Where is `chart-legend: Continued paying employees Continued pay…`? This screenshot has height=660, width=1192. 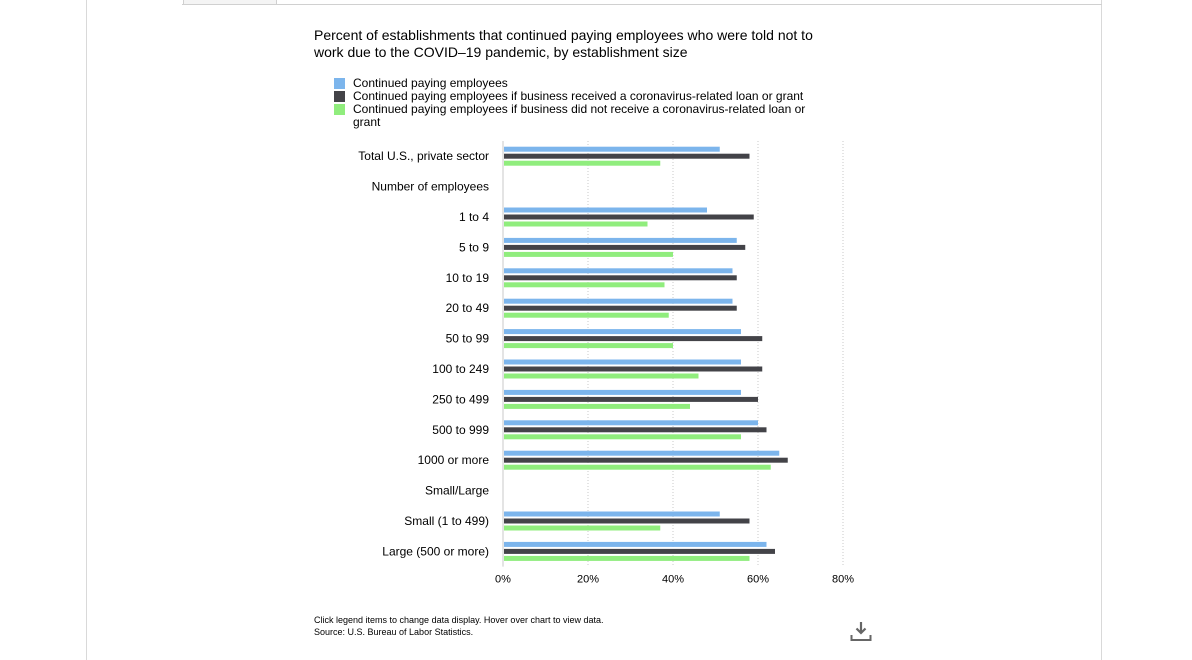 chart-legend: Continued paying employees Continued pay… is located at coordinates (579, 103).